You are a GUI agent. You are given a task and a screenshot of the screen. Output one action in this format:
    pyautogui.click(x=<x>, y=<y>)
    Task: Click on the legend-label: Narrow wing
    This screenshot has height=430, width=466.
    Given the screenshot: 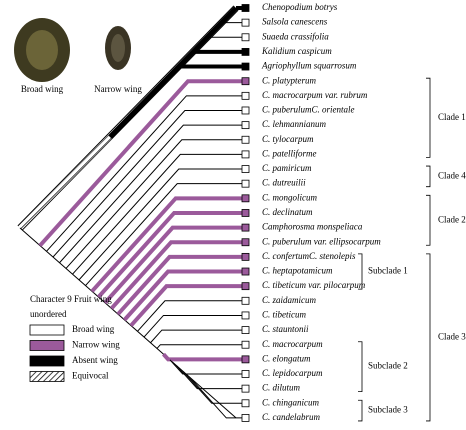 What is the action you would take?
    pyautogui.click(x=96, y=345)
    